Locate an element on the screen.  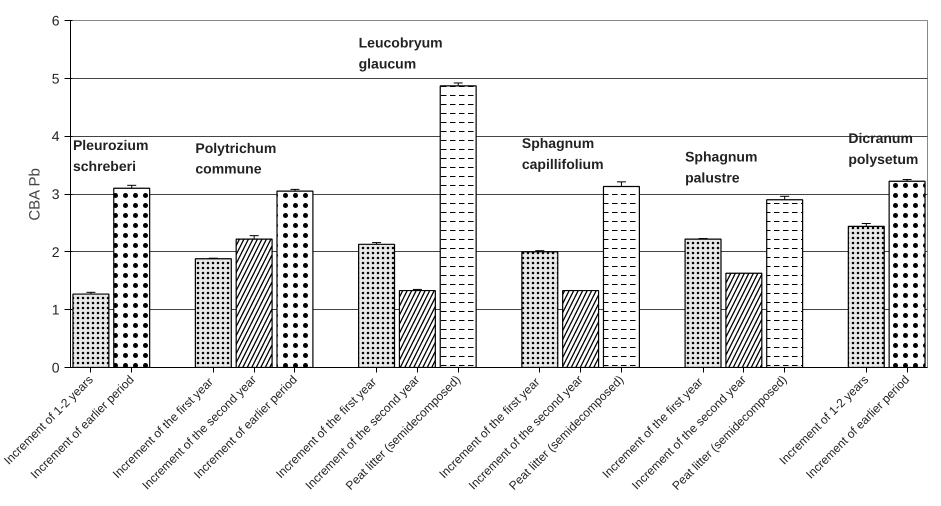
y-tick-label: 0 is located at coordinates (56, 368).